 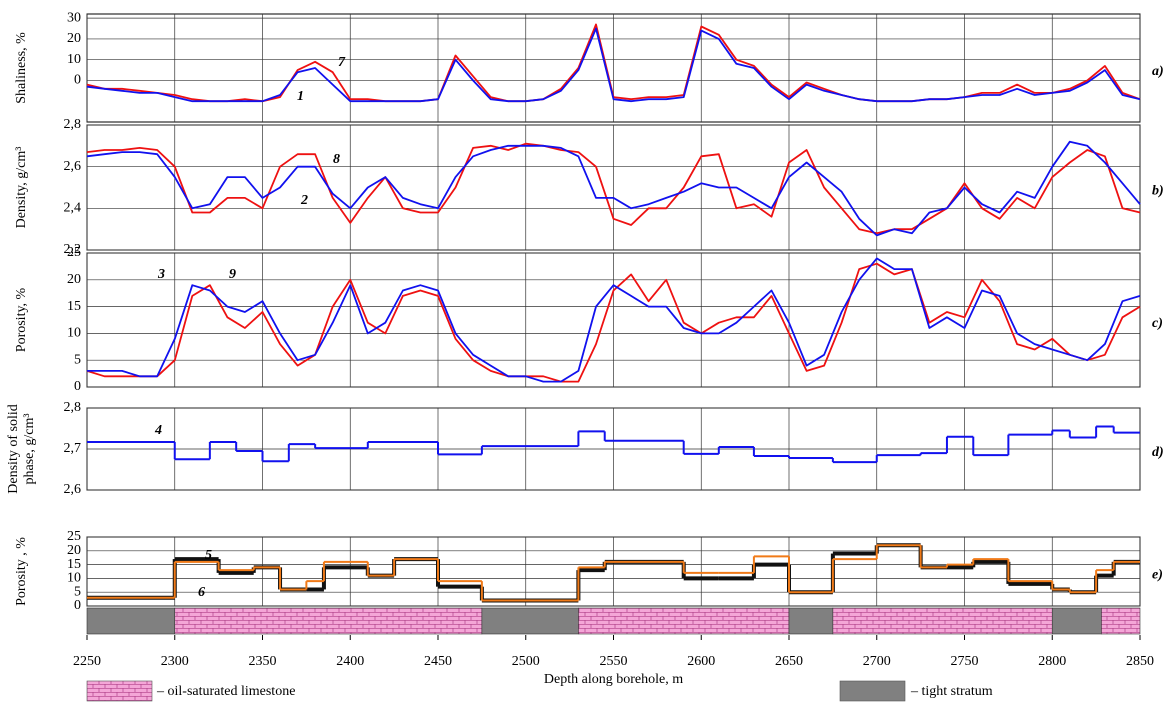 I want to click on y-axis-label: Porosity , %, so click(x=21, y=571).